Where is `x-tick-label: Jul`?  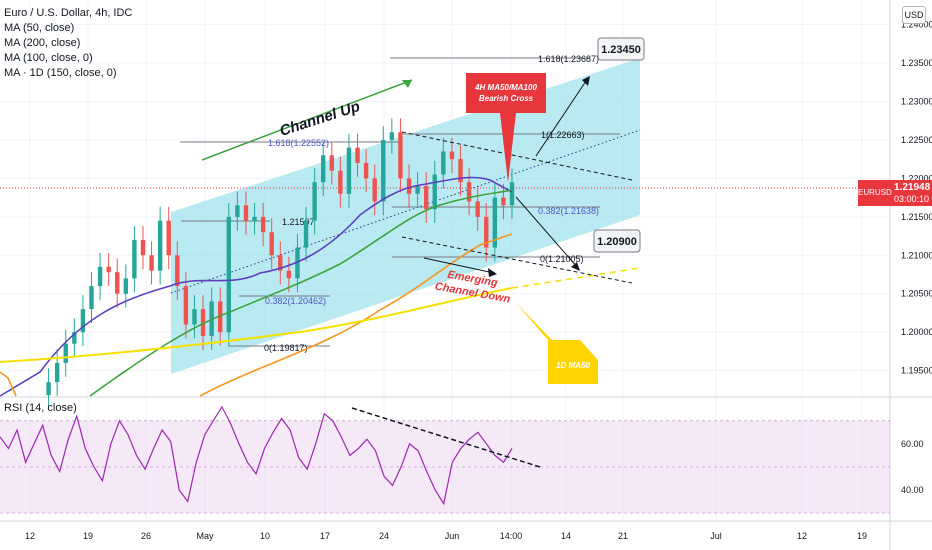
x-tick-label: Jul is located at coordinates (716, 536).